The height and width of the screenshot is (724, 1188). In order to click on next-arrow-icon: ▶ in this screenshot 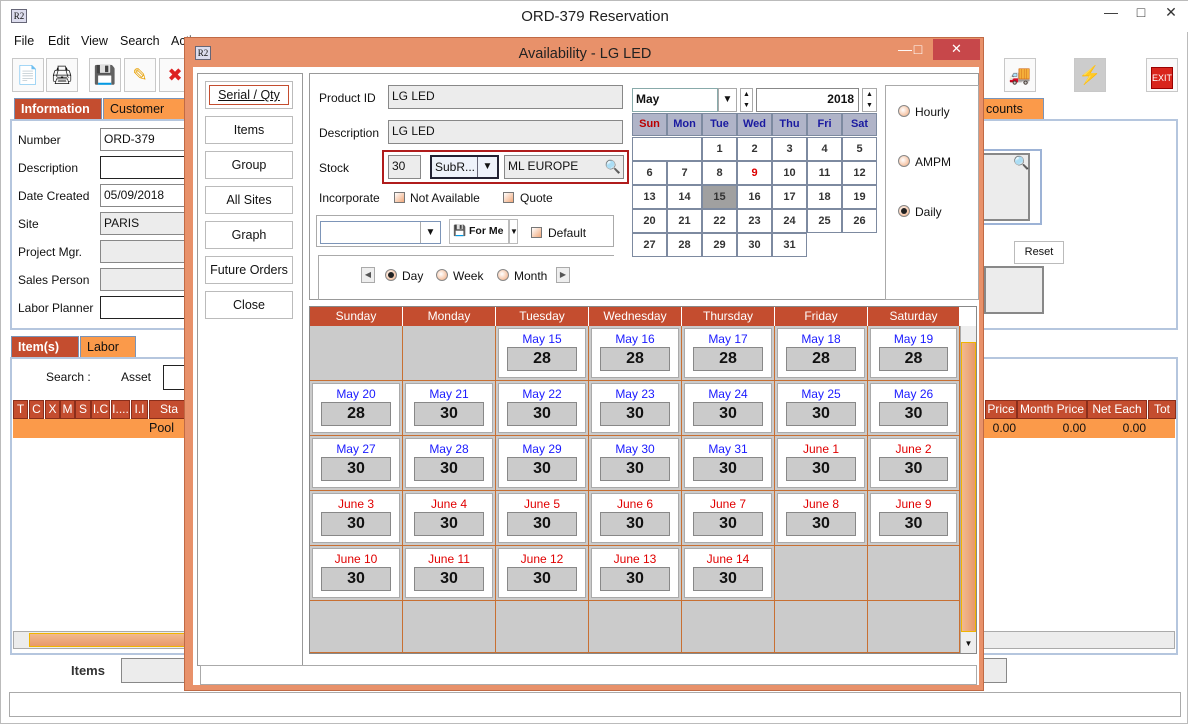, I will do `click(563, 275)`.